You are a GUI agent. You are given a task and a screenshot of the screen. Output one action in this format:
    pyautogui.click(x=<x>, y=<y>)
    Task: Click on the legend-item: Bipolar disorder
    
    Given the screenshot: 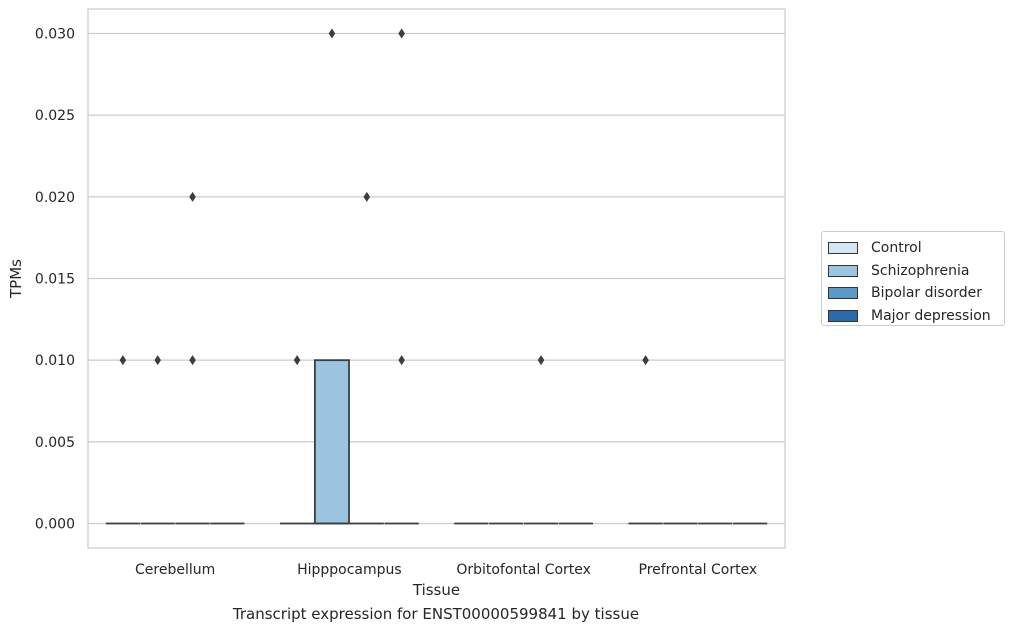 What is the action you would take?
    pyautogui.click(x=913, y=293)
    